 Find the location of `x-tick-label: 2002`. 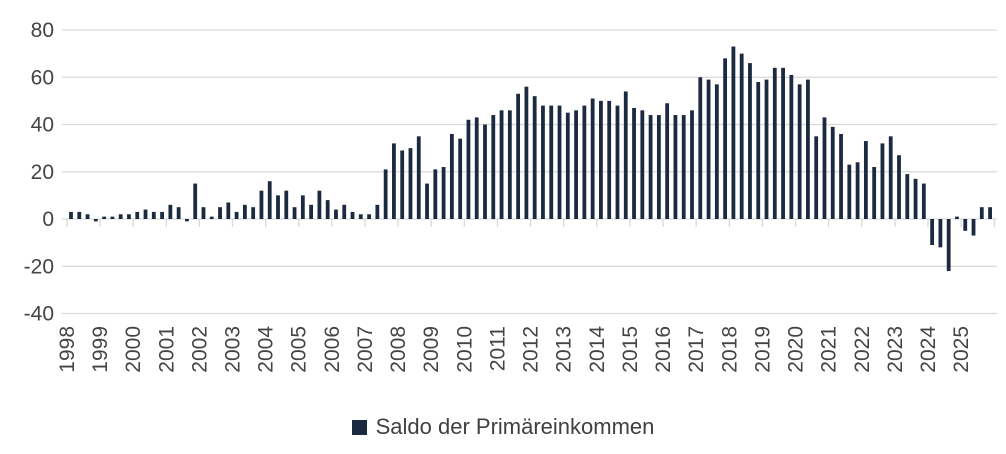

x-tick-label: 2002 is located at coordinates (199, 349).